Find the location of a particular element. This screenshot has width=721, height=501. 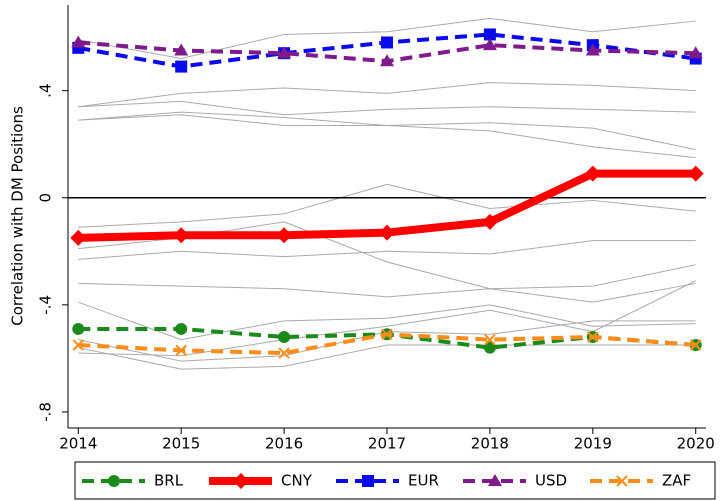

legend-box is located at coordinates (395, 480).